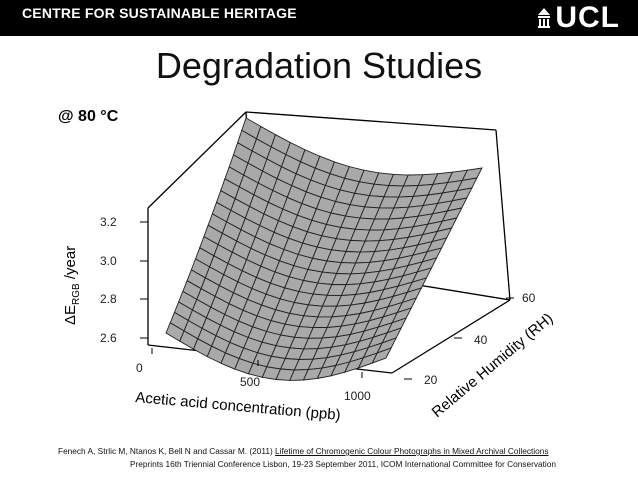  What do you see at coordinates (139, 368) in the screenshot?
I see `x-tick-label: 0` at bounding box center [139, 368].